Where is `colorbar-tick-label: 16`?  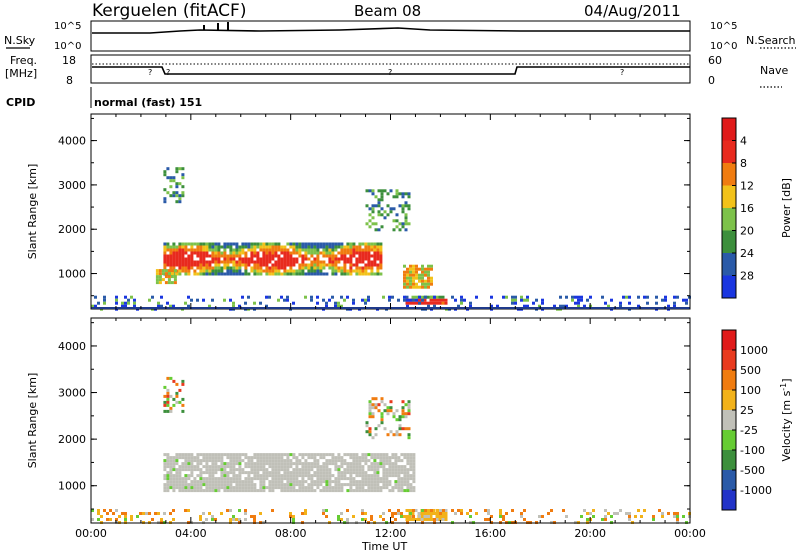
colorbar-tick-label: 16 is located at coordinates (747, 208).